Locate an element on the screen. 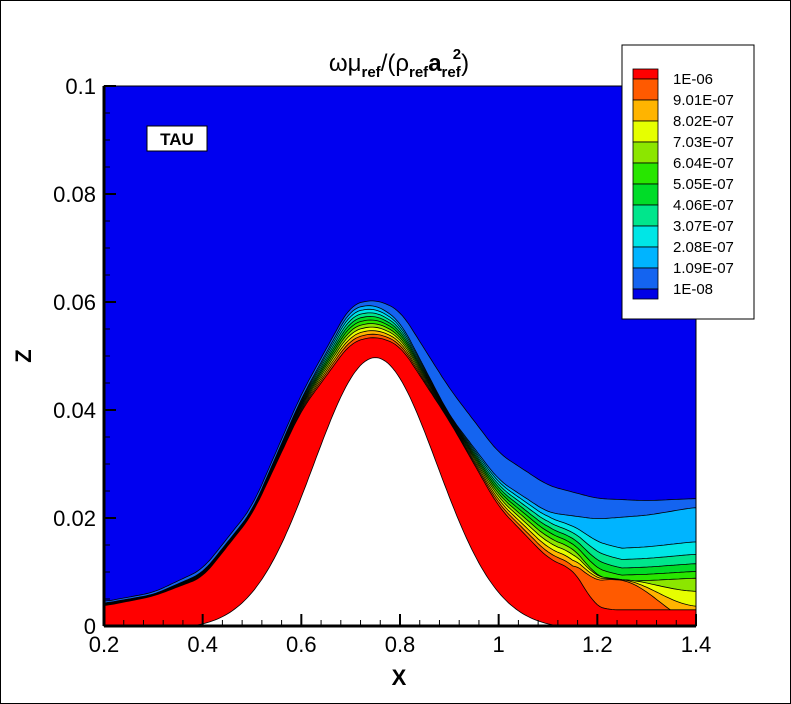  x-tick-label: 0.8 is located at coordinates (400, 644).